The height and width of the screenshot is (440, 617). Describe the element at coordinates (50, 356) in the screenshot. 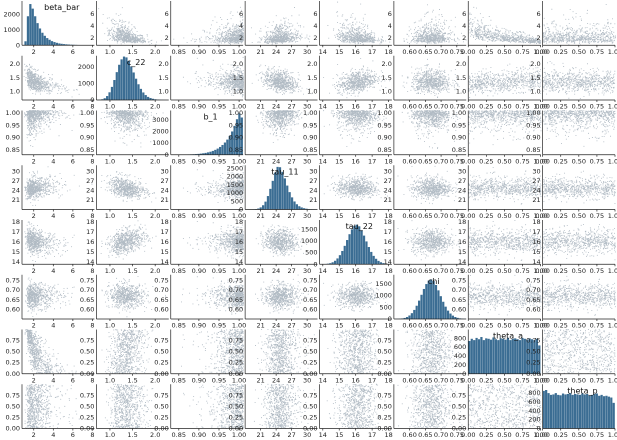

I see `panel-theta_a-vs-beta_bar: 0.00 0.25 0.50 0.75 2 4 6 8` at that location.